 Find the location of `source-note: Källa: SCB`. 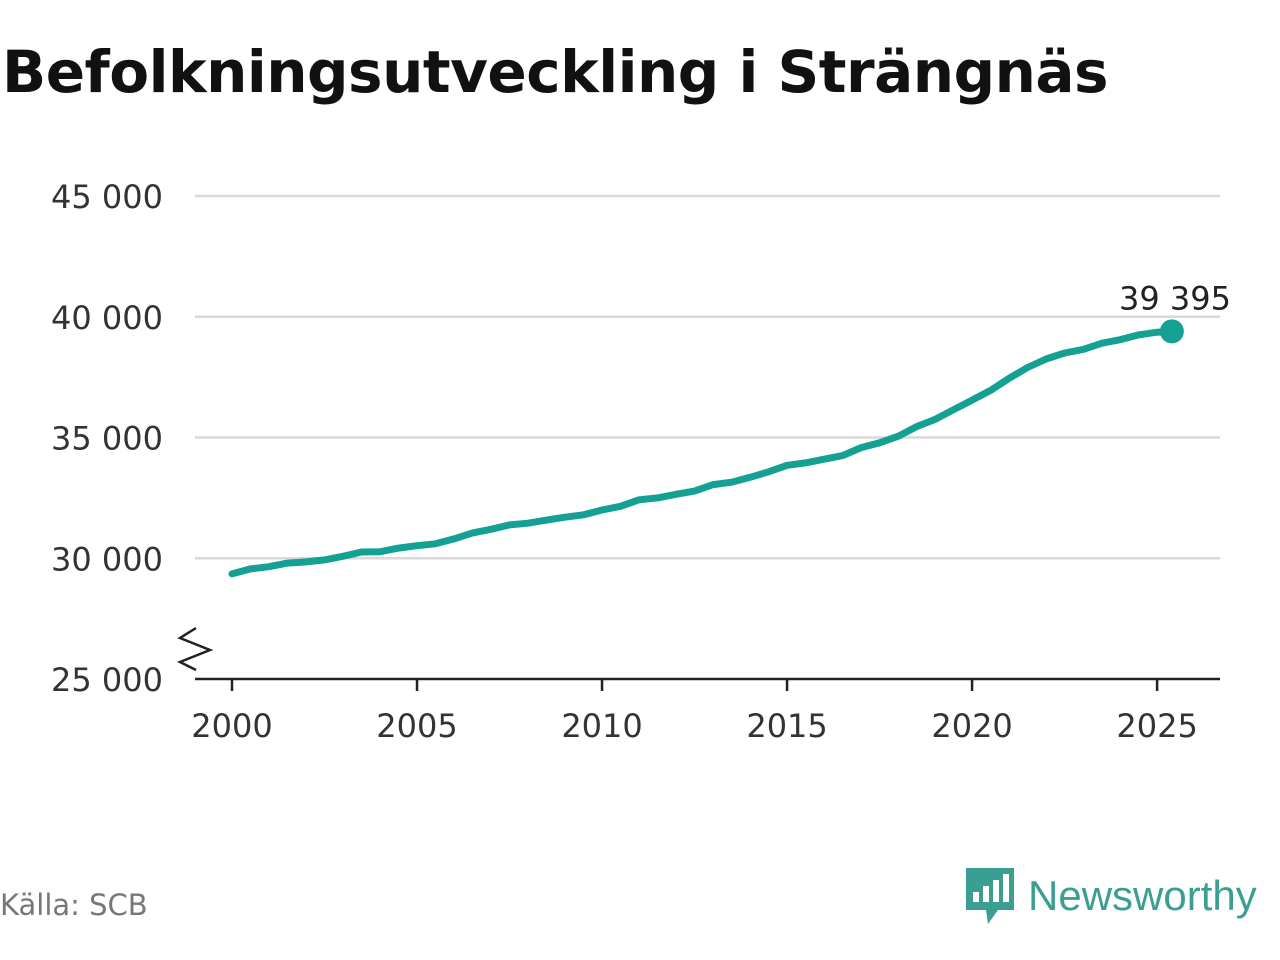

source-note: Källa: SCB is located at coordinates (74, 905).